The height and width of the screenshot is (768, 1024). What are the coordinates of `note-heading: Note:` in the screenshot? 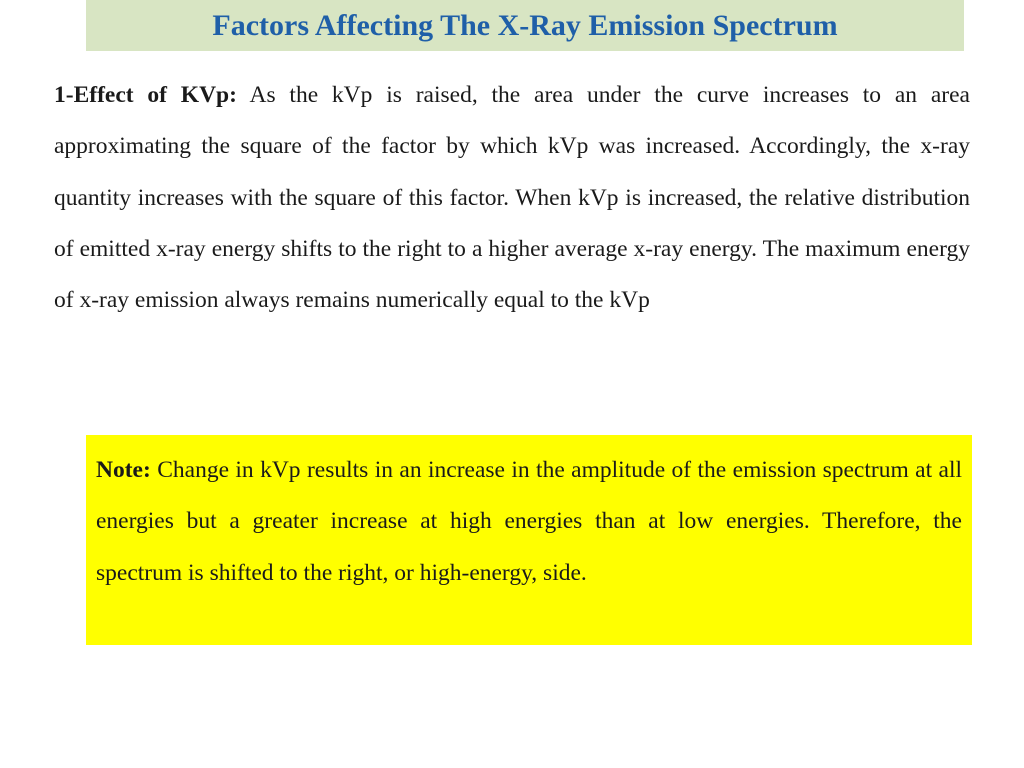 It's located at (123, 470).